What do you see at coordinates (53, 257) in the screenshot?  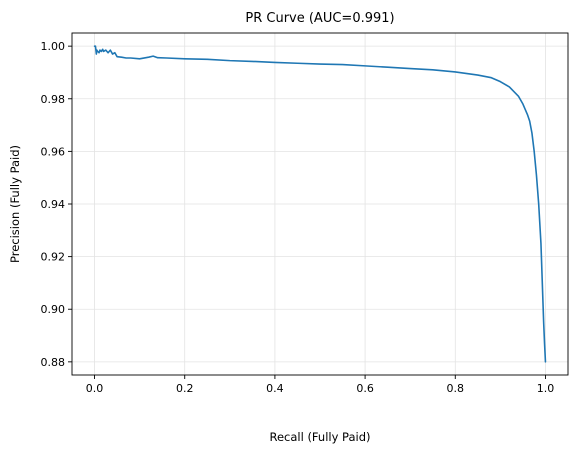 I see `y-tick-label: 0.92` at bounding box center [53, 257].